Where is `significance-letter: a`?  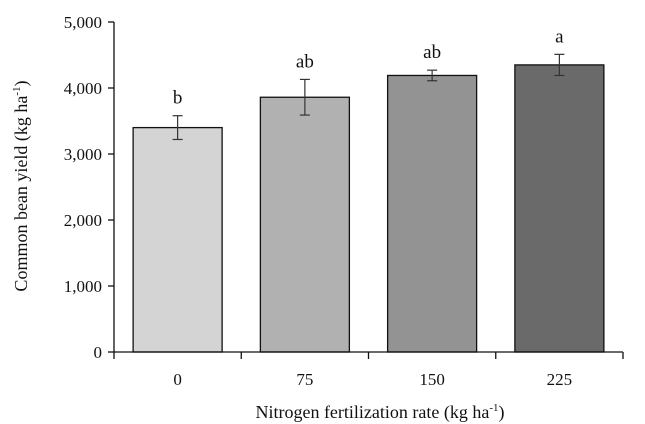
significance-letter: a is located at coordinates (559, 36).